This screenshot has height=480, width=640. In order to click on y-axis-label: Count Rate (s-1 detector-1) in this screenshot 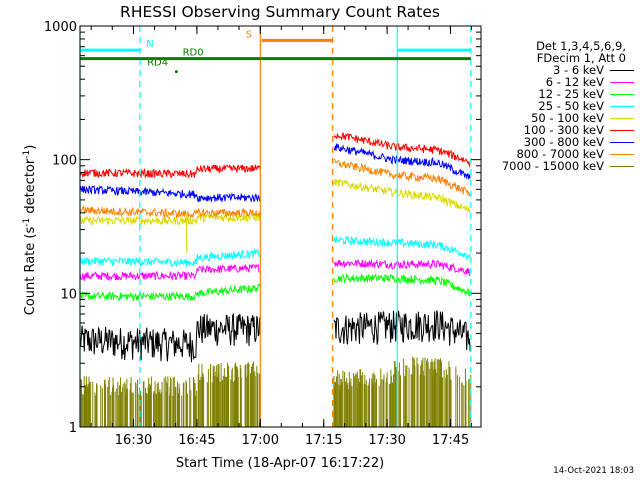, I will do `click(30, 230)`.